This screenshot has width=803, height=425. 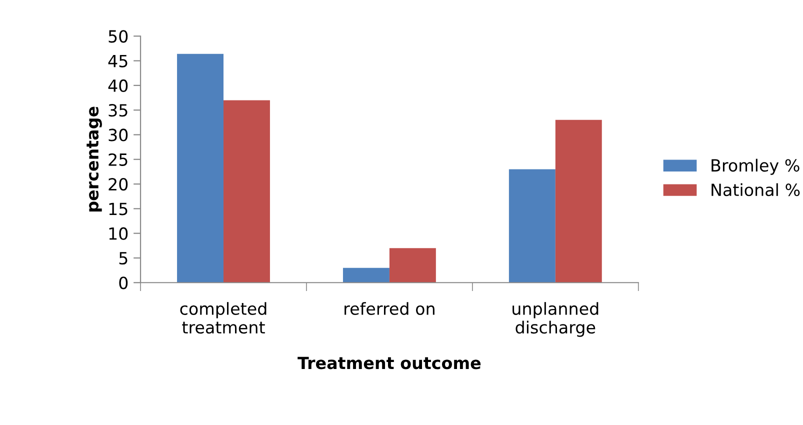 What do you see at coordinates (223, 318) in the screenshot?
I see `x-tick-label: completed treatment` at bounding box center [223, 318].